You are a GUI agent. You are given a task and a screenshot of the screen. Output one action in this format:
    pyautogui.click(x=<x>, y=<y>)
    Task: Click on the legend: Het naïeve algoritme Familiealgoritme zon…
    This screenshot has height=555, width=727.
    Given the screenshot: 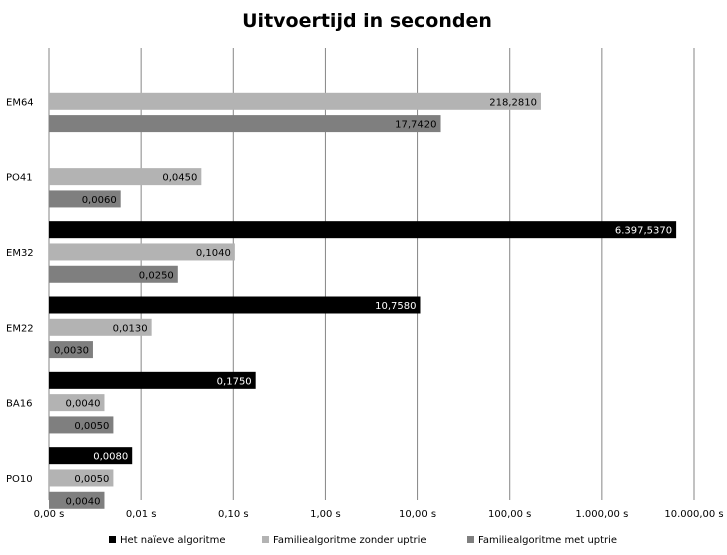 What is the action you would take?
    pyautogui.click(x=363, y=540)
    